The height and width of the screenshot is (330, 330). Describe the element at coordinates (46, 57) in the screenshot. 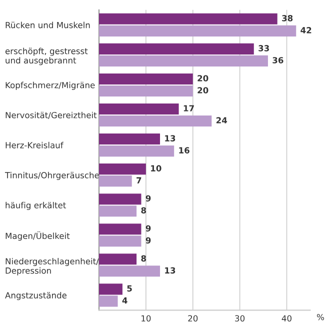

I see `y-tick-label: erschöpft, gestresst und ausgebrannt` at that location.